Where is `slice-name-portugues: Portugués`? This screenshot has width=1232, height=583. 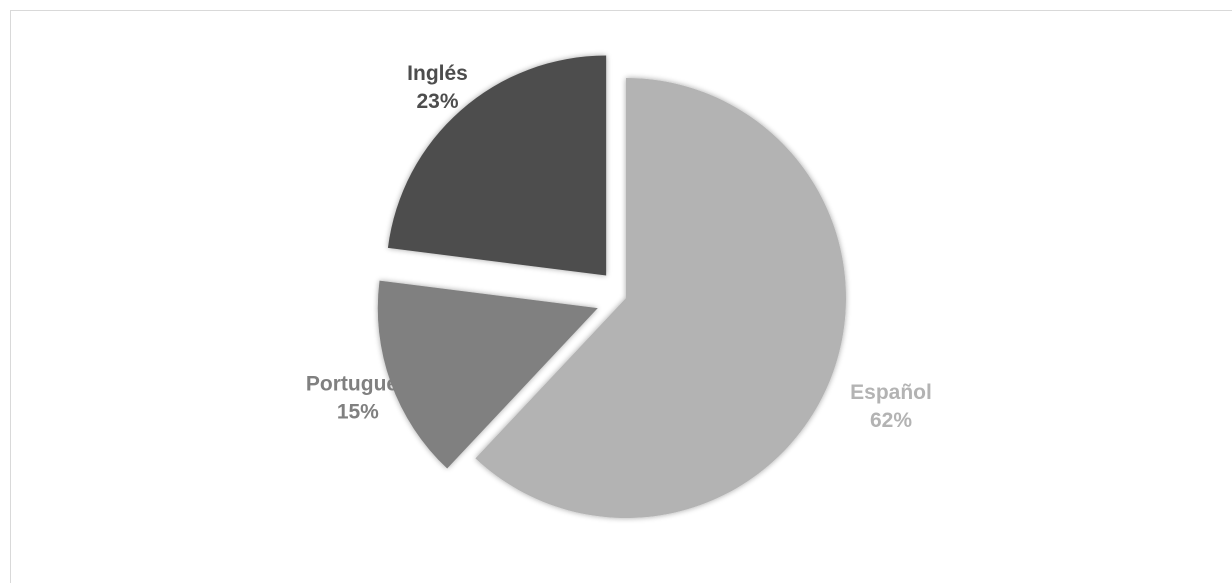
slice-name-portugues: Portugués is located at coordinates (358, 384).